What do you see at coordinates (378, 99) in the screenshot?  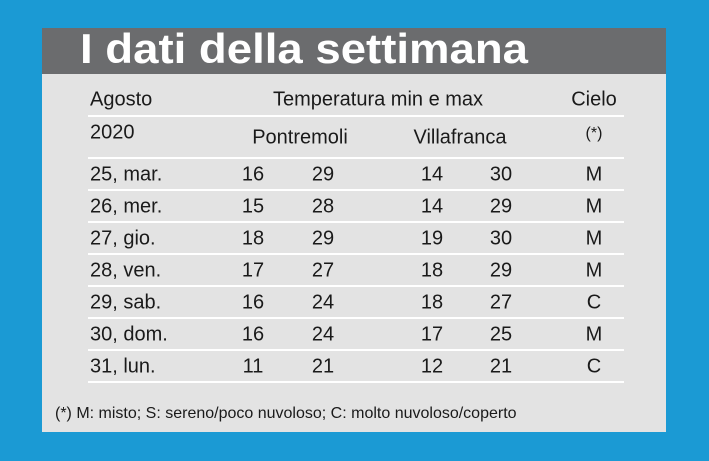 I see `temperature-header: Temperatura min e max` at bounding box center [378, 99].